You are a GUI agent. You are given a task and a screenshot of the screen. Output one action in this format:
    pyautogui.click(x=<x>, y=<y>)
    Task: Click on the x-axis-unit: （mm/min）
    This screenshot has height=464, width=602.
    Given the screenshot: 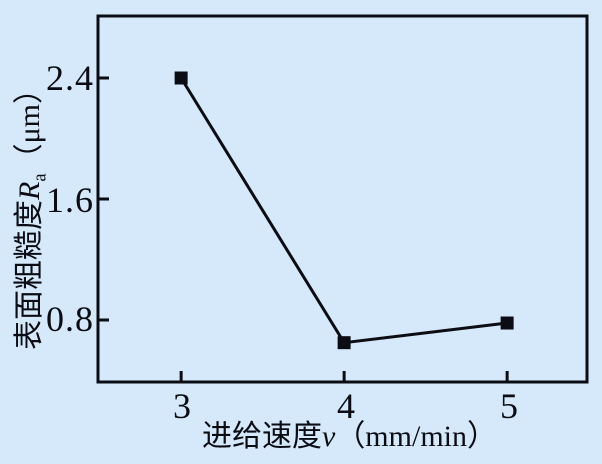 What is the action you would take?
    pyautogui.click(x=416, y=436)
    